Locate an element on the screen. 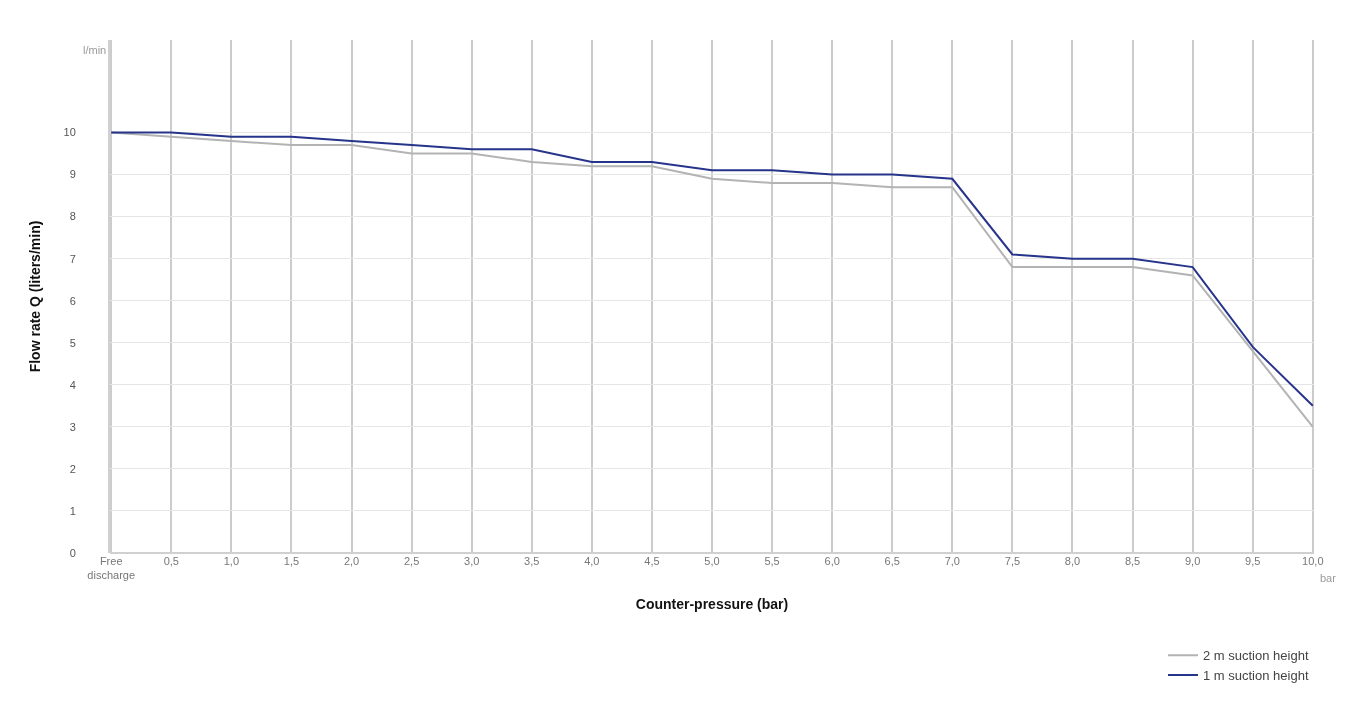 The image size is (1362, 702). y-tick-label: 6 is located at coordinates (72, 300).